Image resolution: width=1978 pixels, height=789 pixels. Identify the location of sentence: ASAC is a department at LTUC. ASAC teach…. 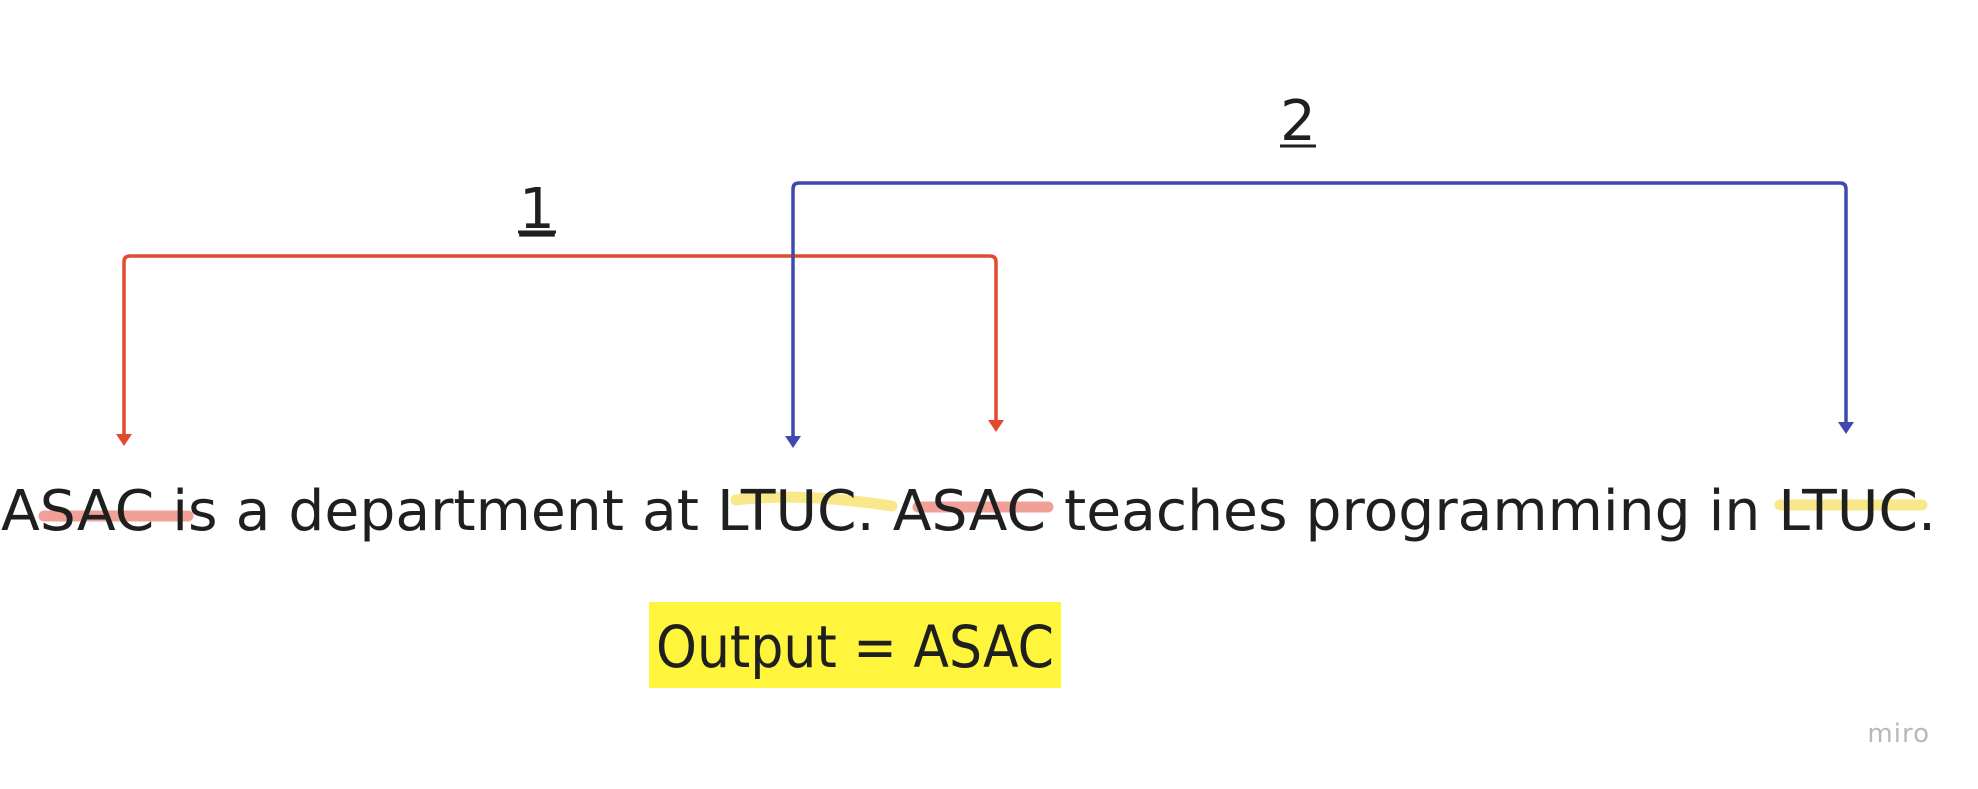
(968, 511).